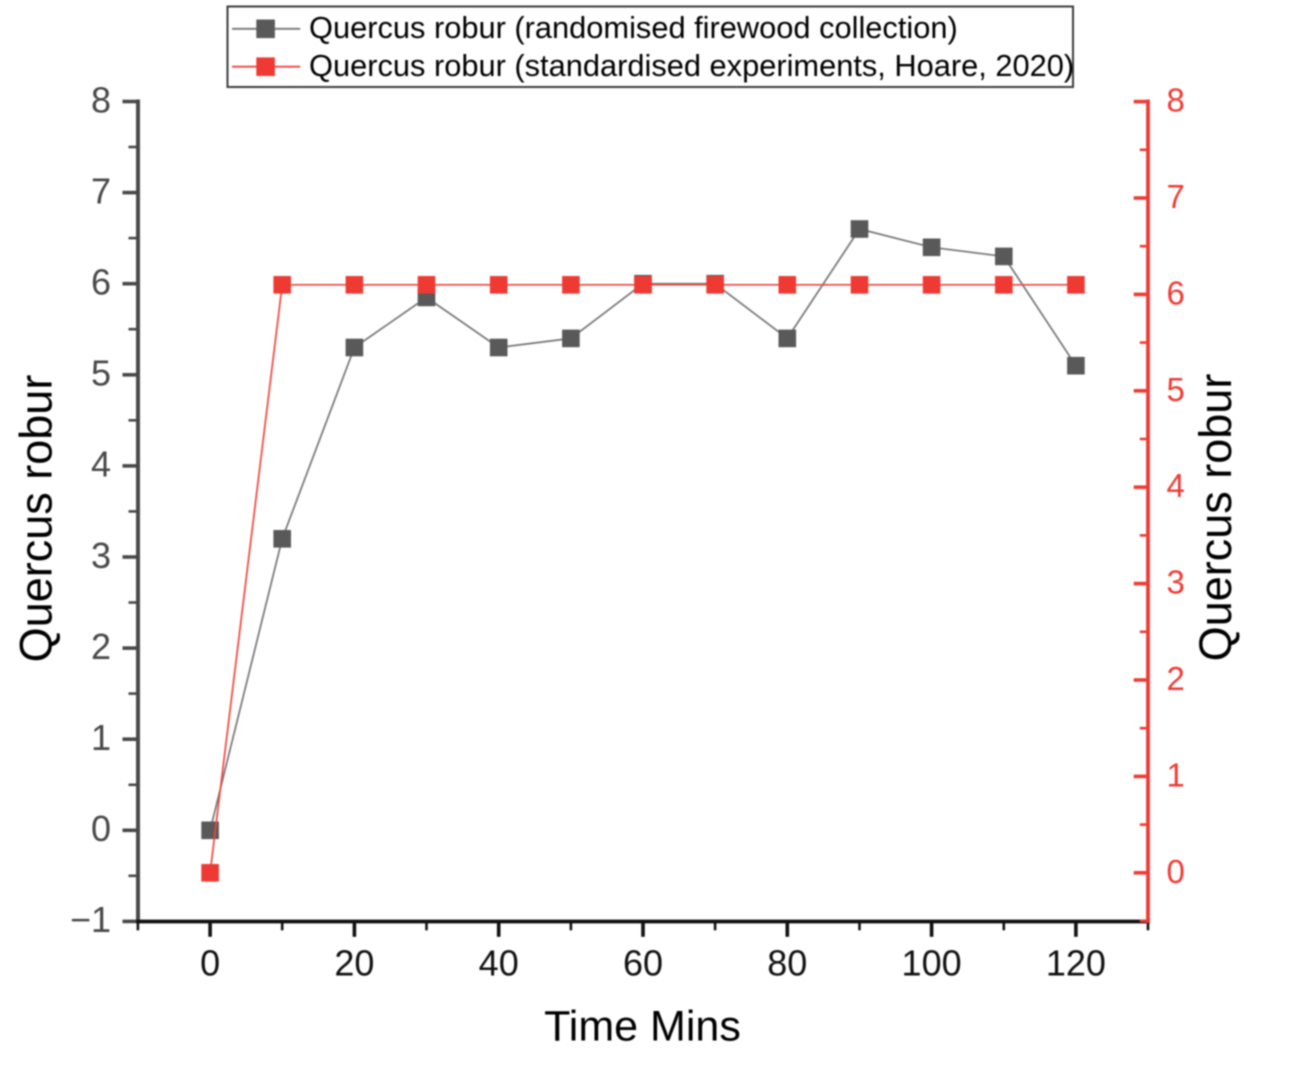  I want to click on svg-text: 20, so click(354, 963).